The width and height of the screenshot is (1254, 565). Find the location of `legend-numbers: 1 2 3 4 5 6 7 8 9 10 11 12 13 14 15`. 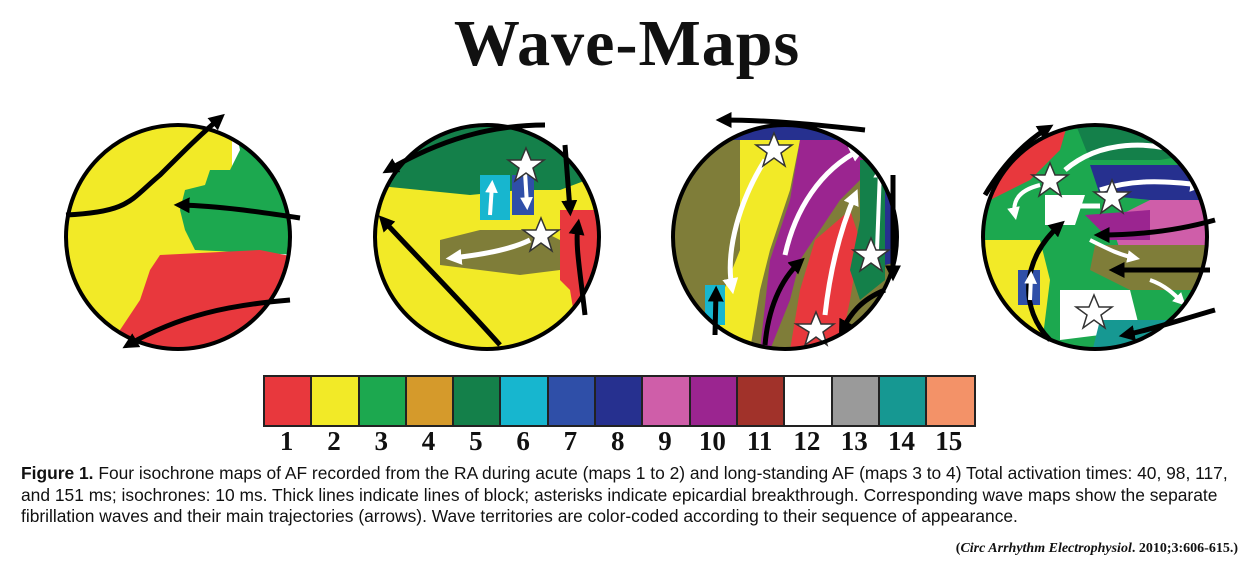

legend-numbers: 1 2 3 4 5 6 7 8 9 10 11 12 13 14 15 is located at coordinates (617, 441).